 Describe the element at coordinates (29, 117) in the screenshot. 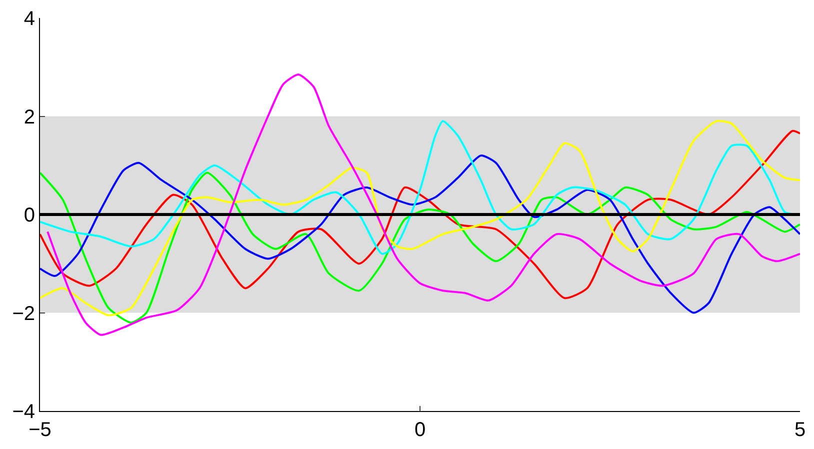

I see `y-tick-label: 2` at that location.